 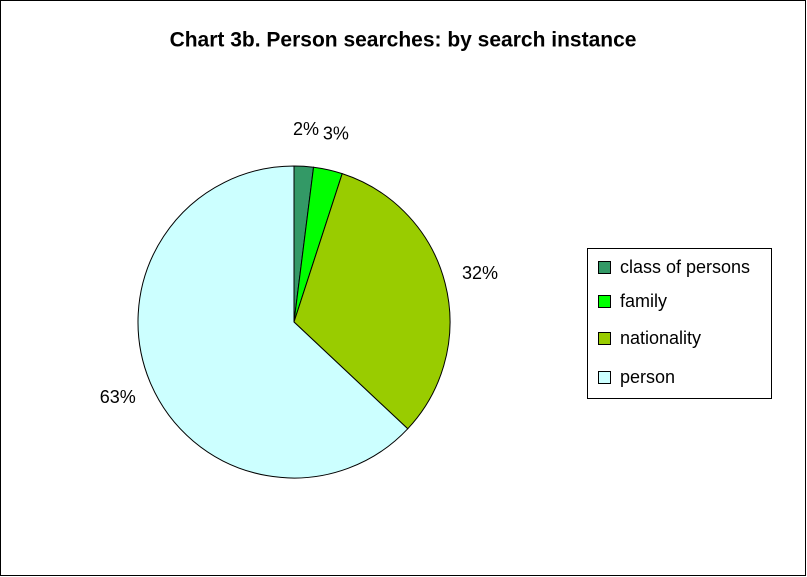 What do you see at coordinates (118, 397) in the screenshot?
I see `data-label: 63%` at bounding box center [118, 397].